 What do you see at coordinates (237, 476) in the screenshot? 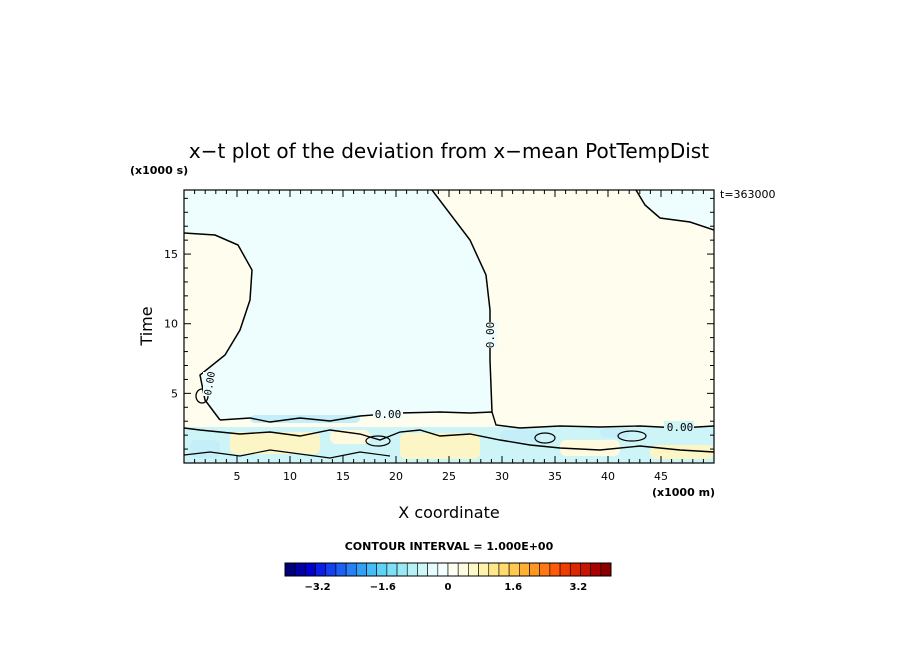
I see `x-tick-label: 5` at bounding box center [237, 476].